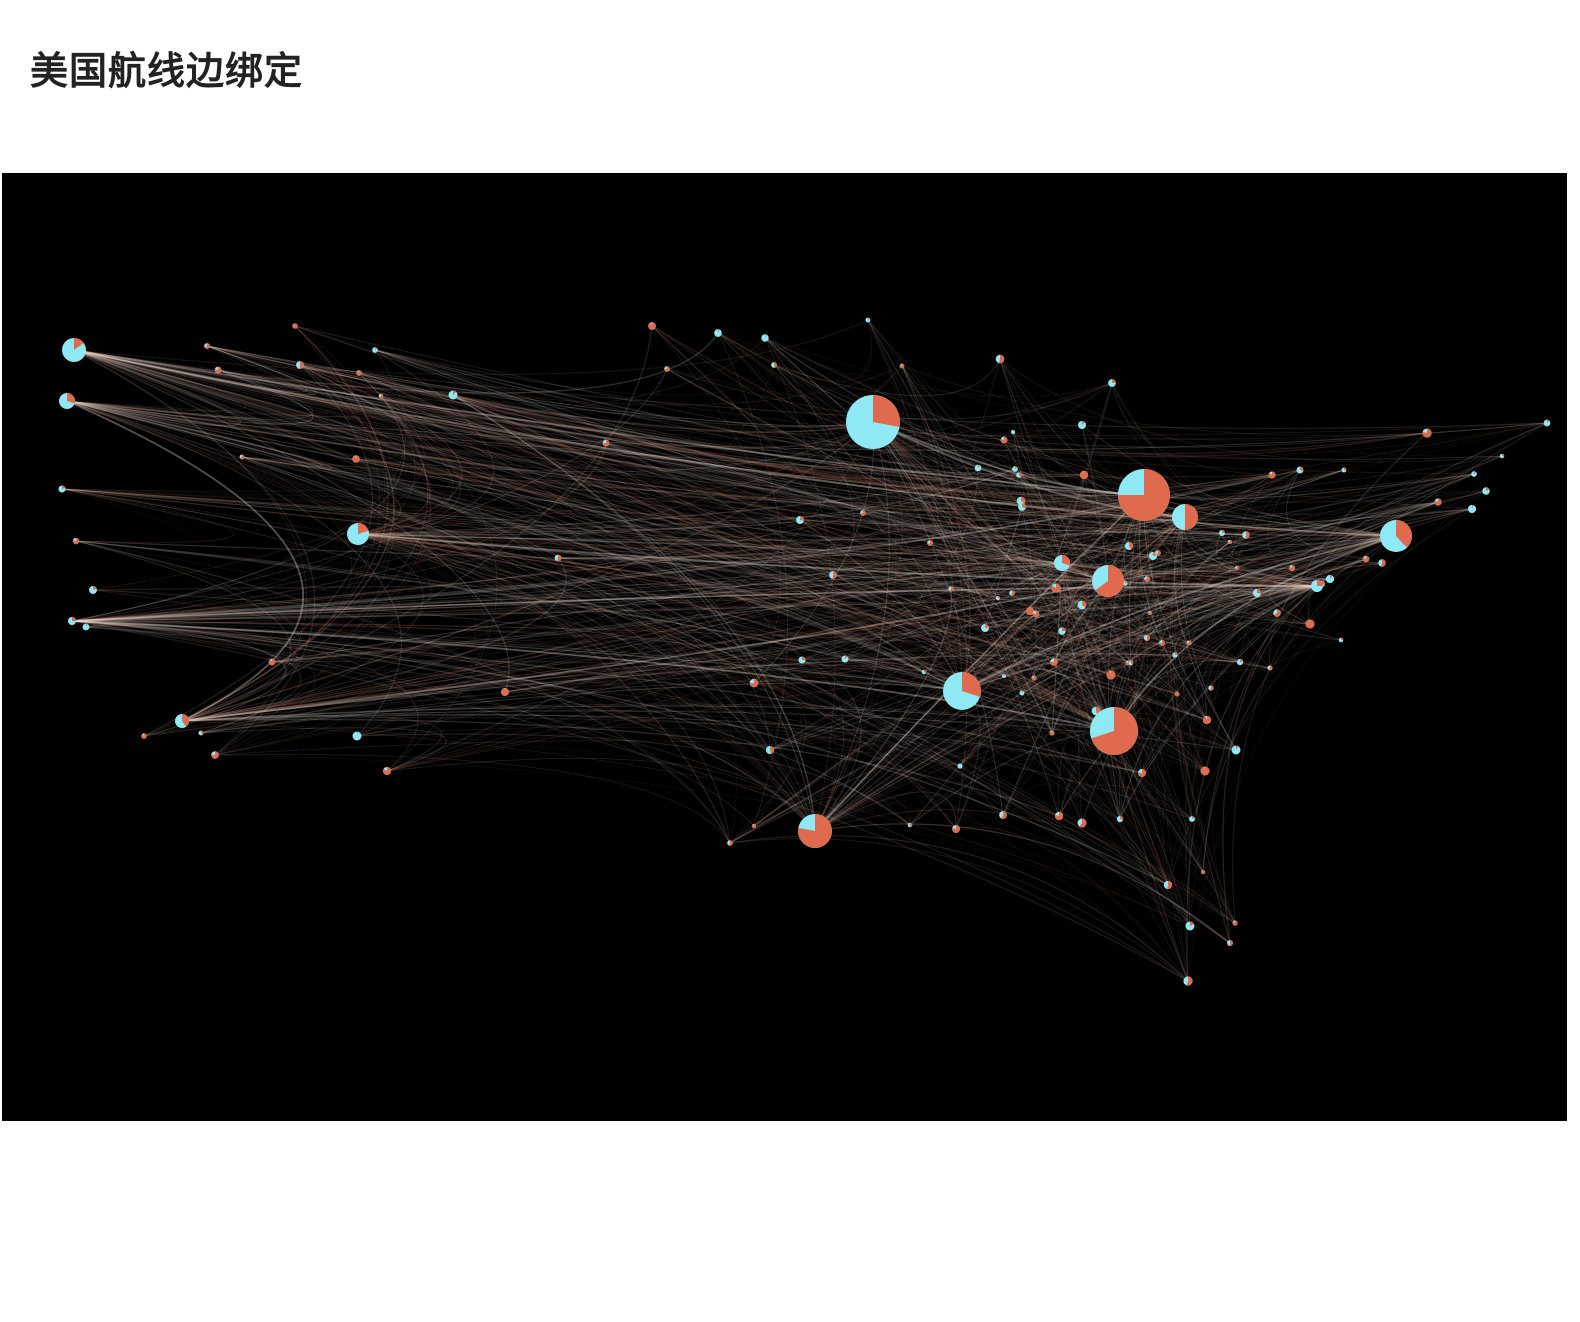  I want to click on hub-atlanta, so click(1114, 731).